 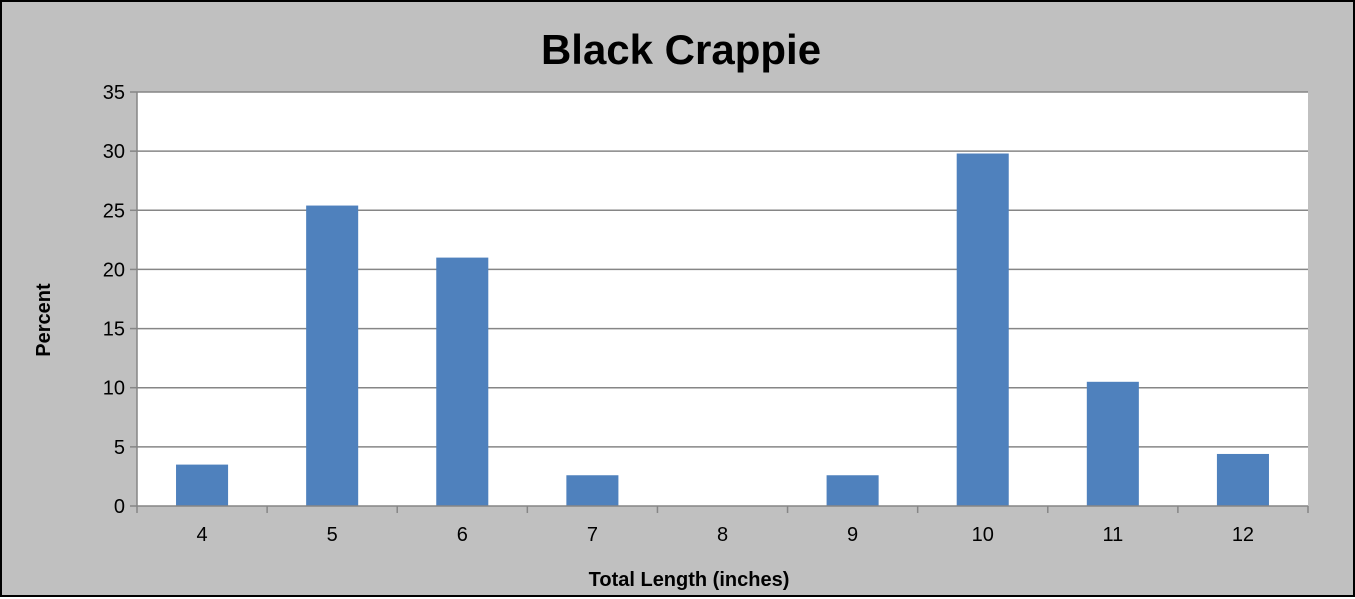 I want to click on y-axis-title: Percent, so click(x=44, y=320).